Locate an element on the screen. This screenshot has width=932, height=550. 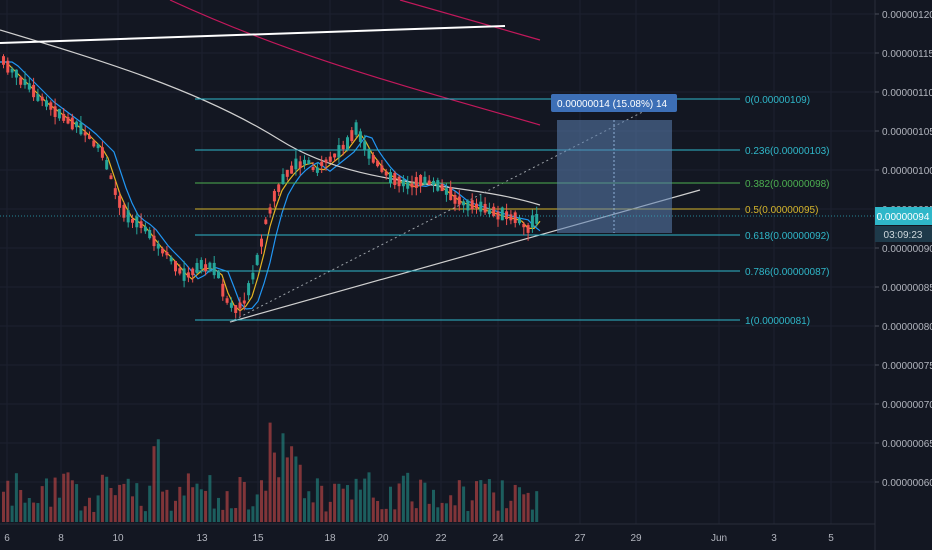
price-tick-label: 0.00000080 is located at coordinates (907, 327).